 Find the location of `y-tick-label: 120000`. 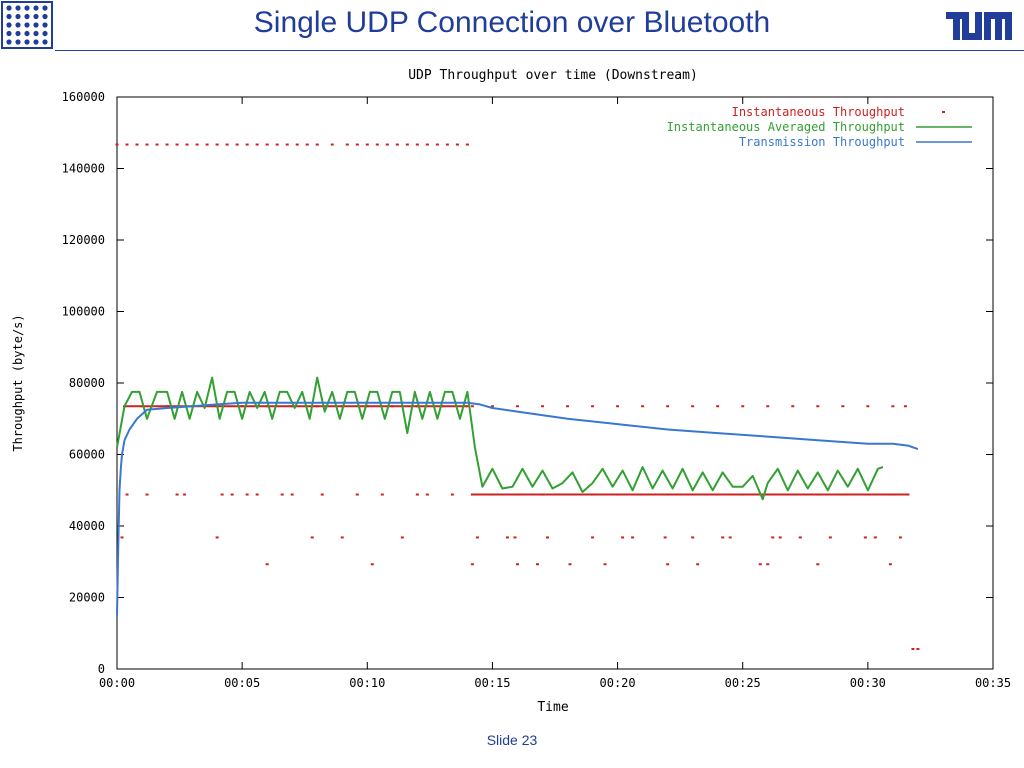

y-tick-label: 120000 is located at coordinates (83, 240).